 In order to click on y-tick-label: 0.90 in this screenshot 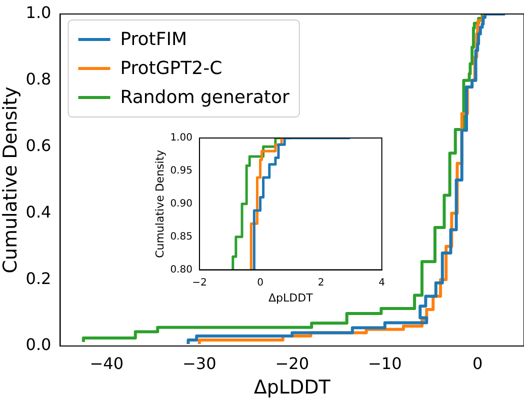, I will do `click(181, 204)`.